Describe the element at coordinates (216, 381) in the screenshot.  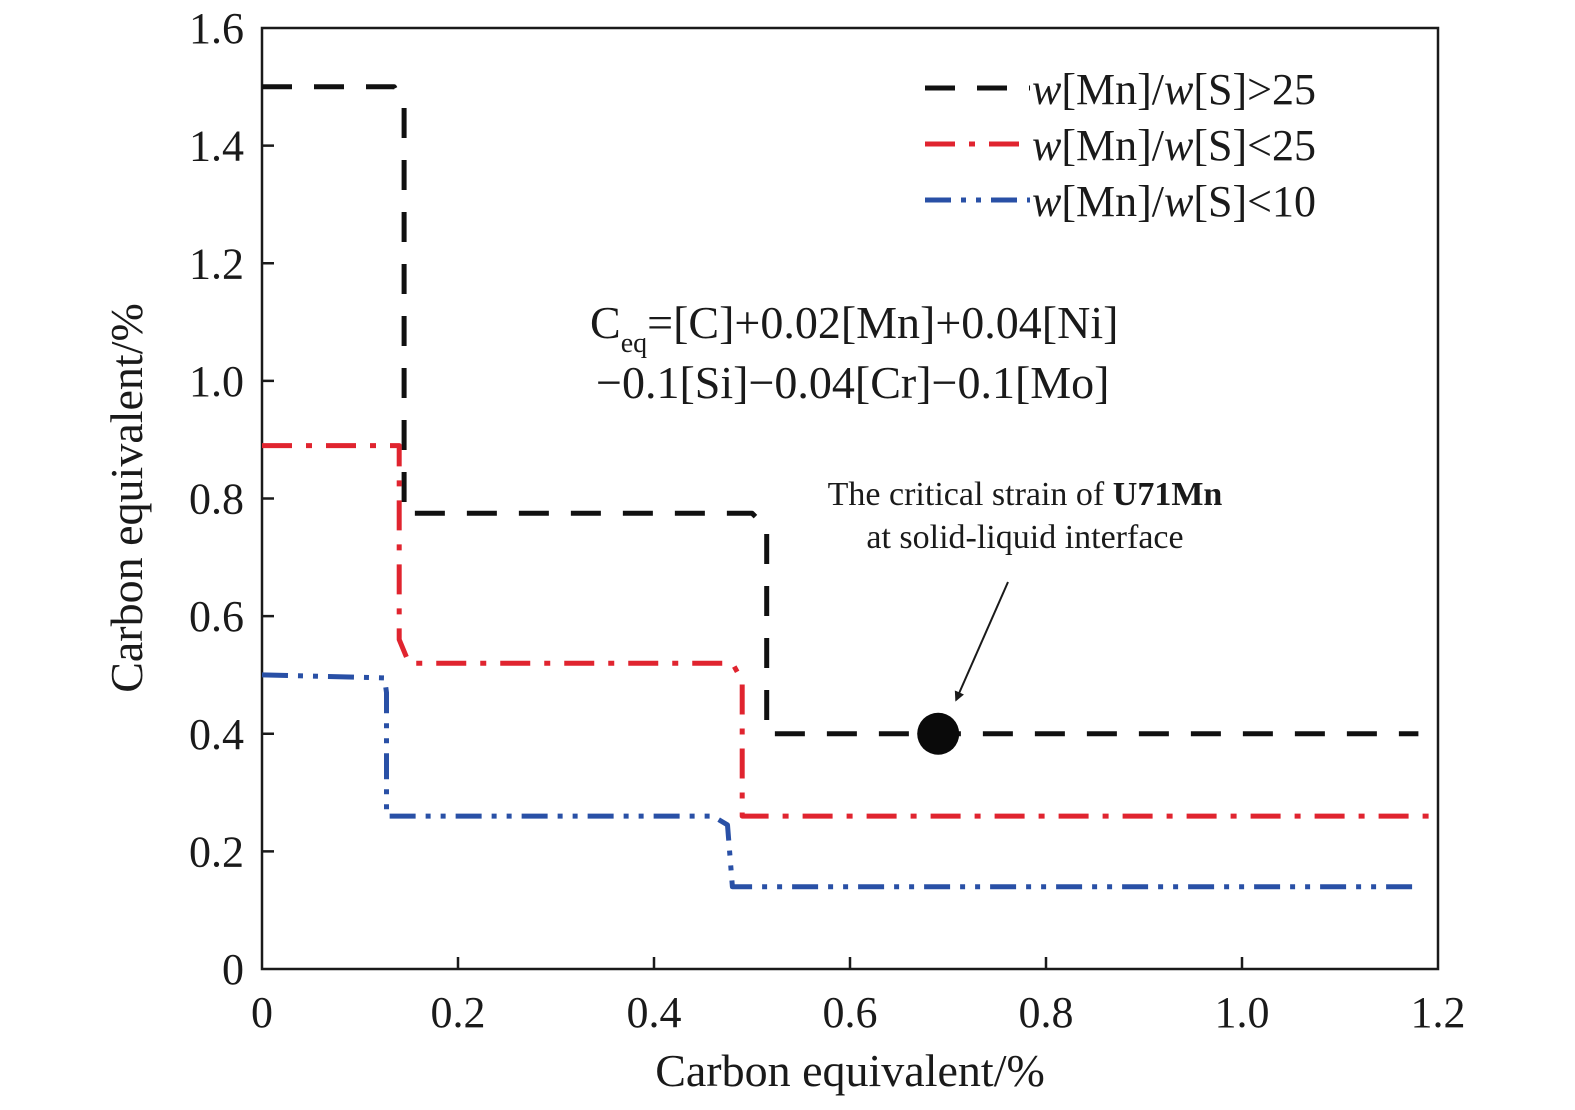
I see `y-tick-label: 1.0` at that location.